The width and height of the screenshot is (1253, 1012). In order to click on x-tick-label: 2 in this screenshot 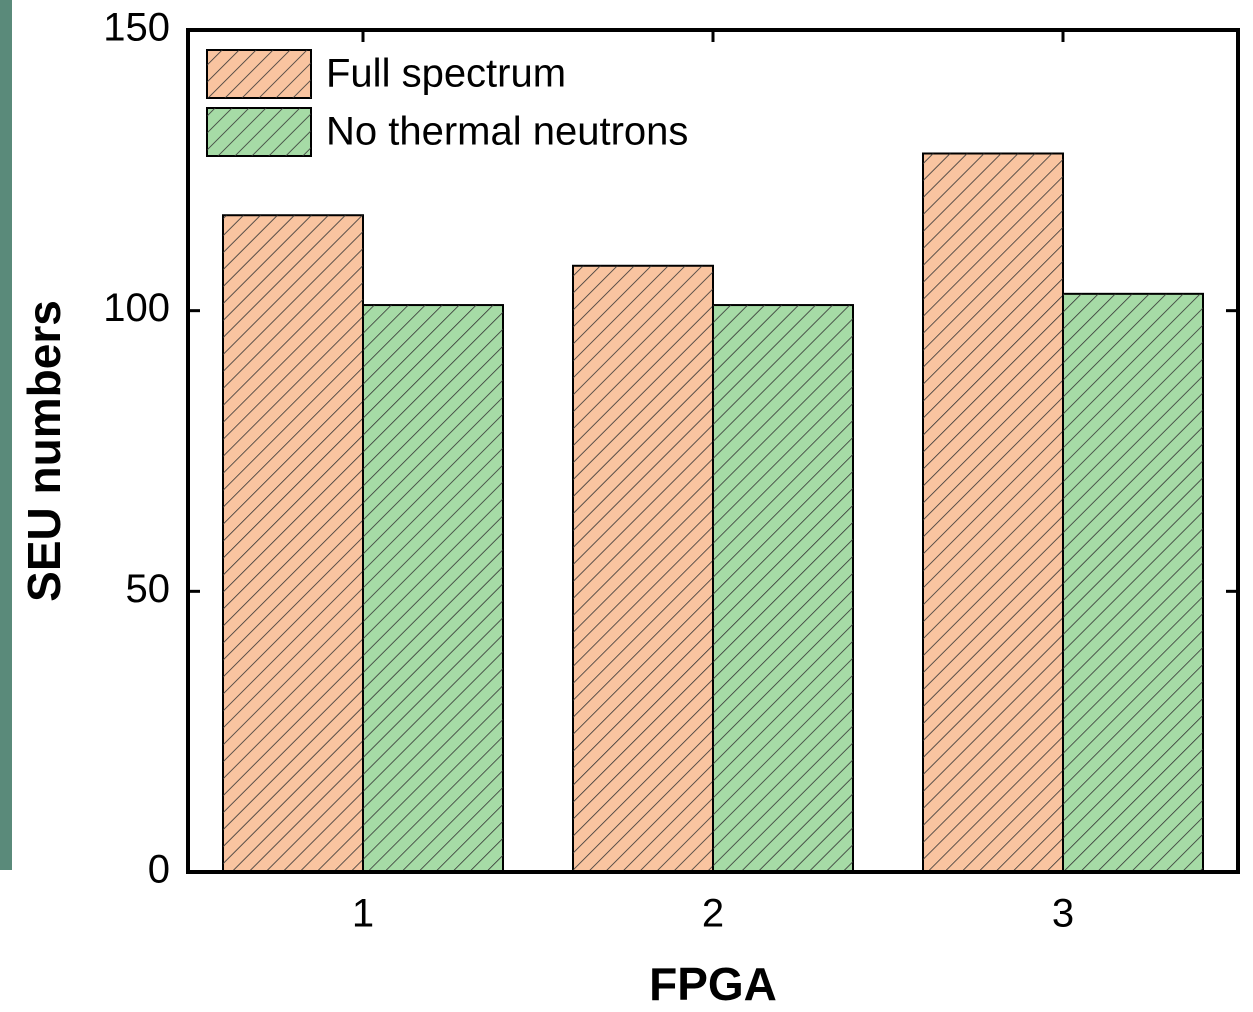, I will do `click(713, 914)`.